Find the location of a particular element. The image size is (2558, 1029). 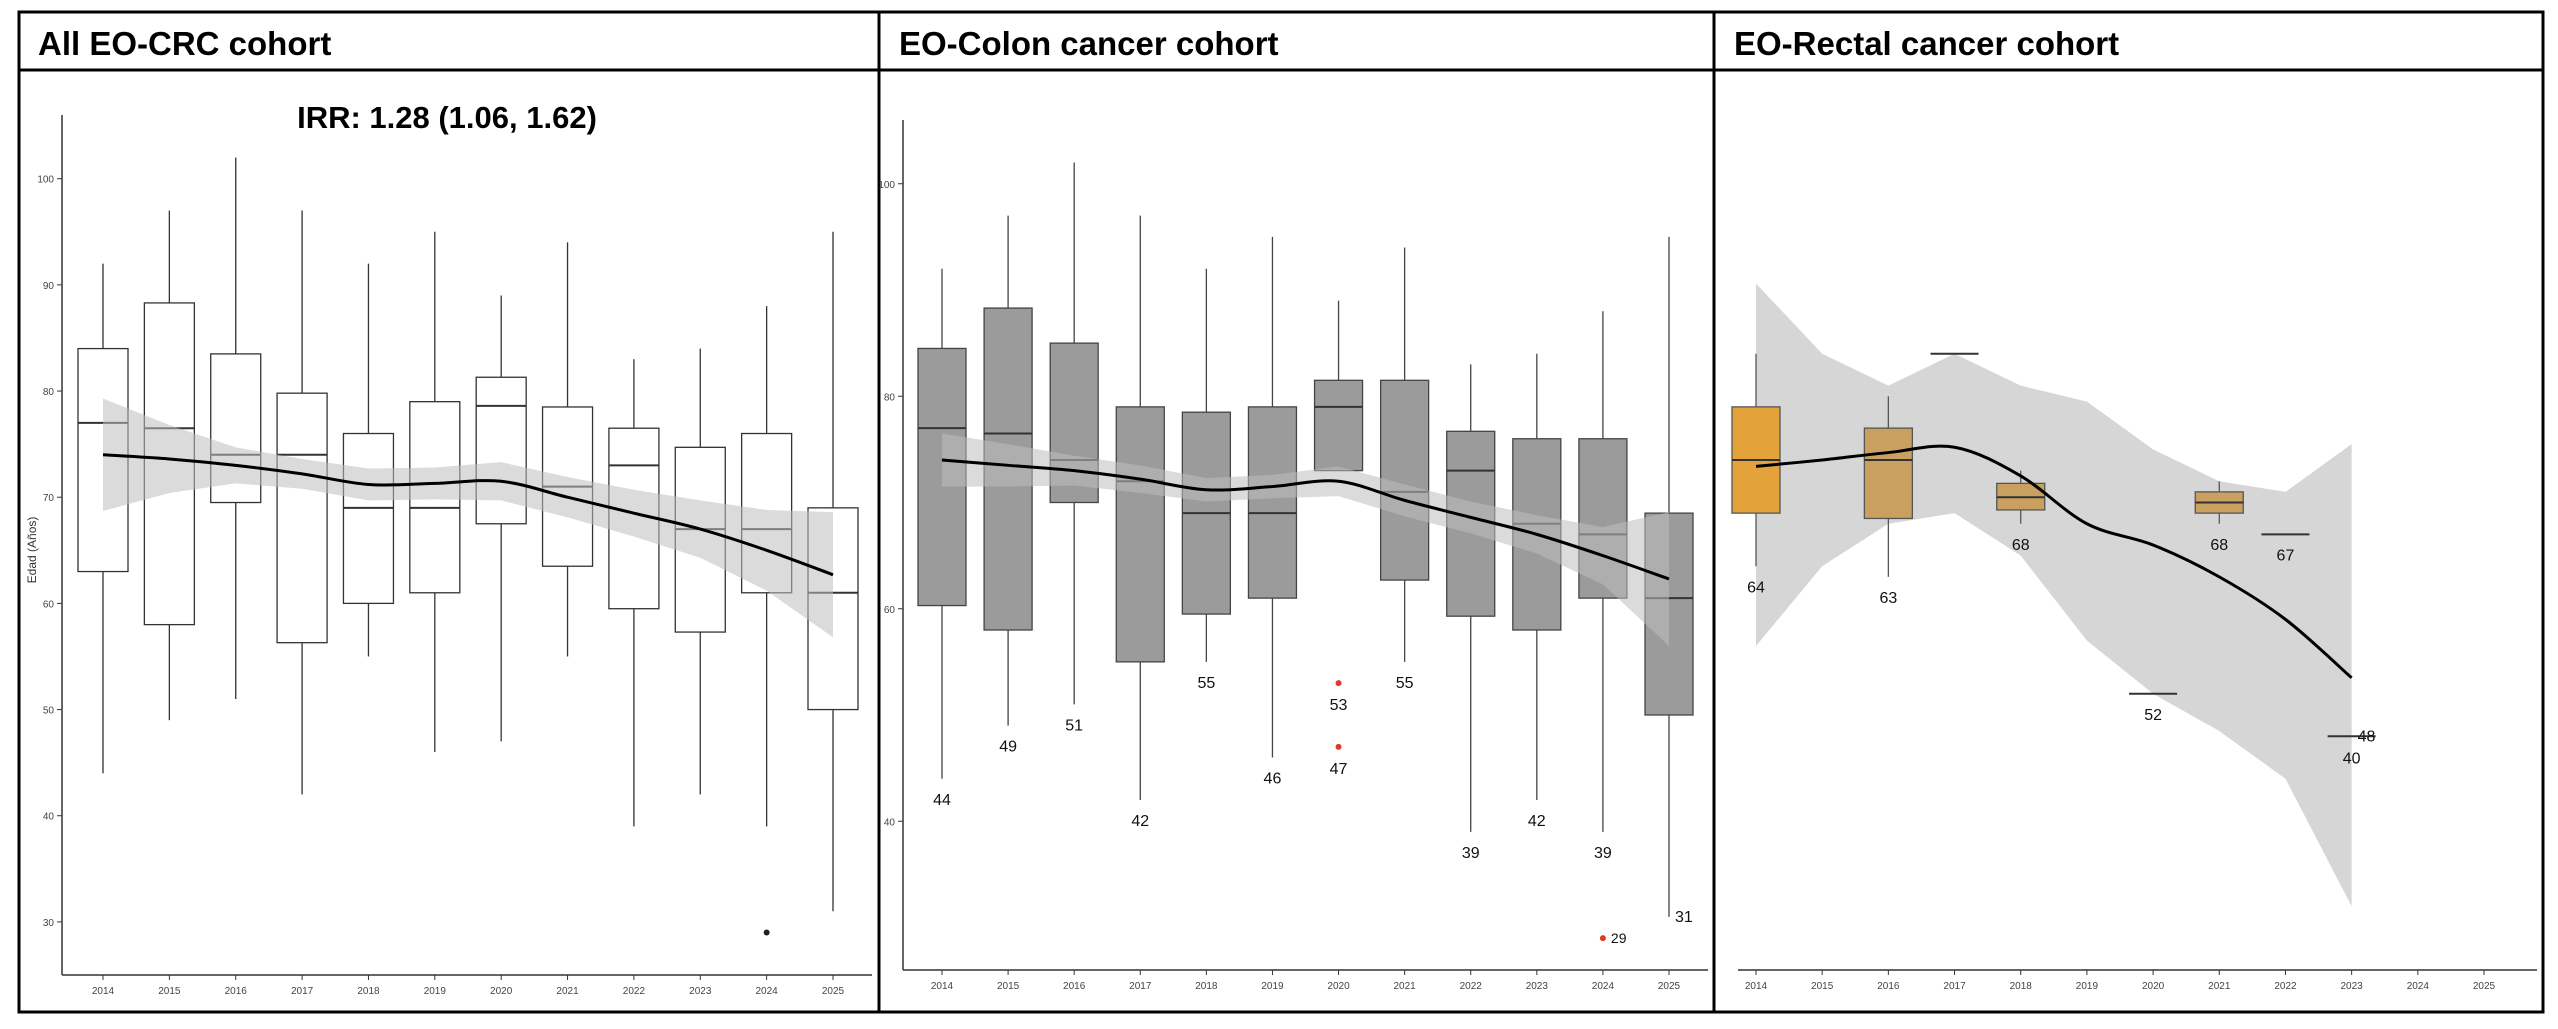

outlier-label: 53 is located at coordinates (1339, 705).